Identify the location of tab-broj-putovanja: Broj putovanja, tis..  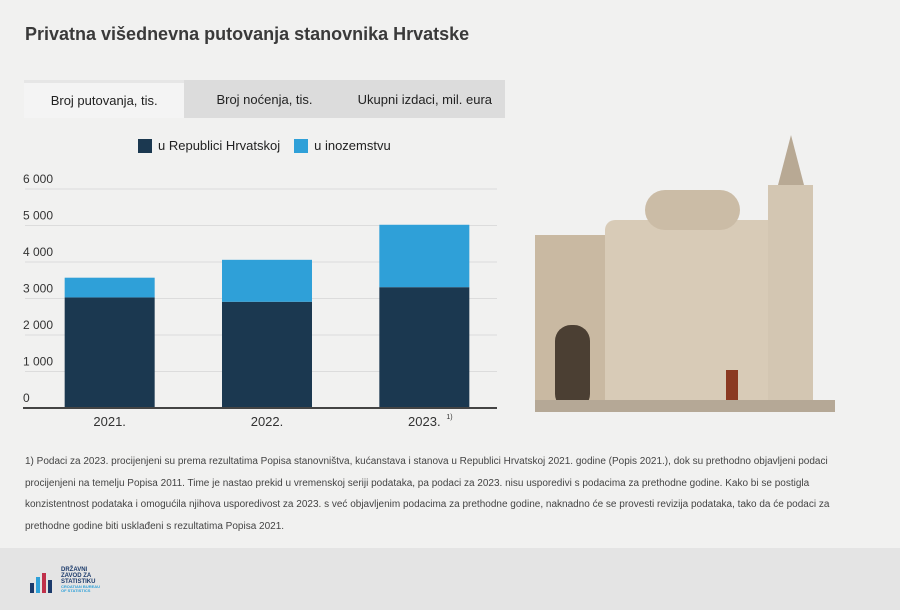
(104, 99).